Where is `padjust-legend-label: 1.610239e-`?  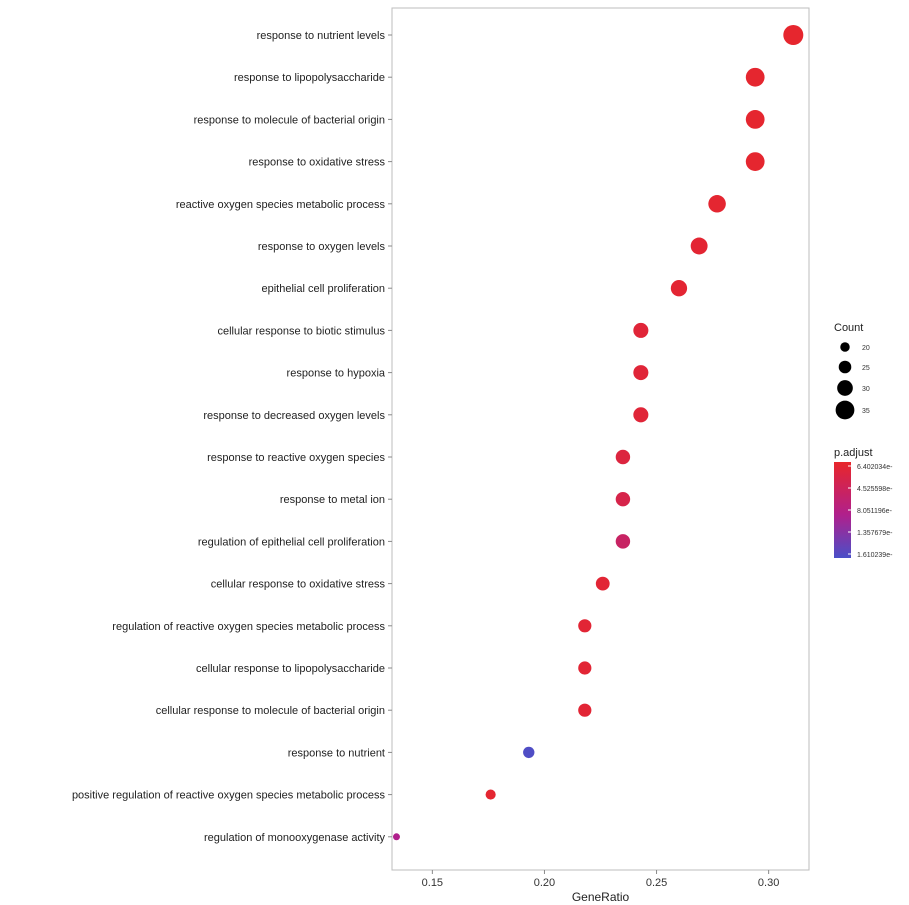
padjust-legend-label: 1.610239e- is located at coordinates (875, 555).